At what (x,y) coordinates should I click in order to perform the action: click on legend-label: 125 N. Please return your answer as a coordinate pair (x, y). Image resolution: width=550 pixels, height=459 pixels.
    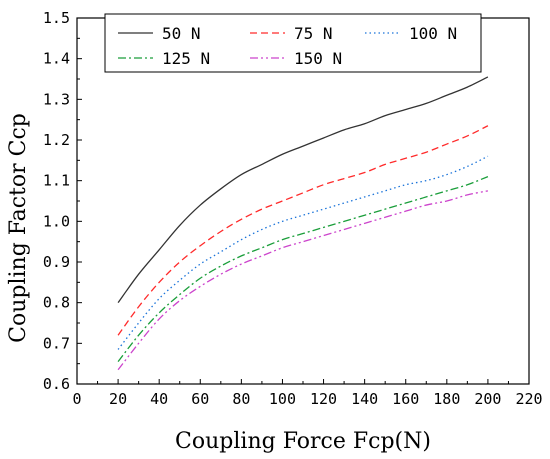
    Looking at the image, I should click on (186, 58).